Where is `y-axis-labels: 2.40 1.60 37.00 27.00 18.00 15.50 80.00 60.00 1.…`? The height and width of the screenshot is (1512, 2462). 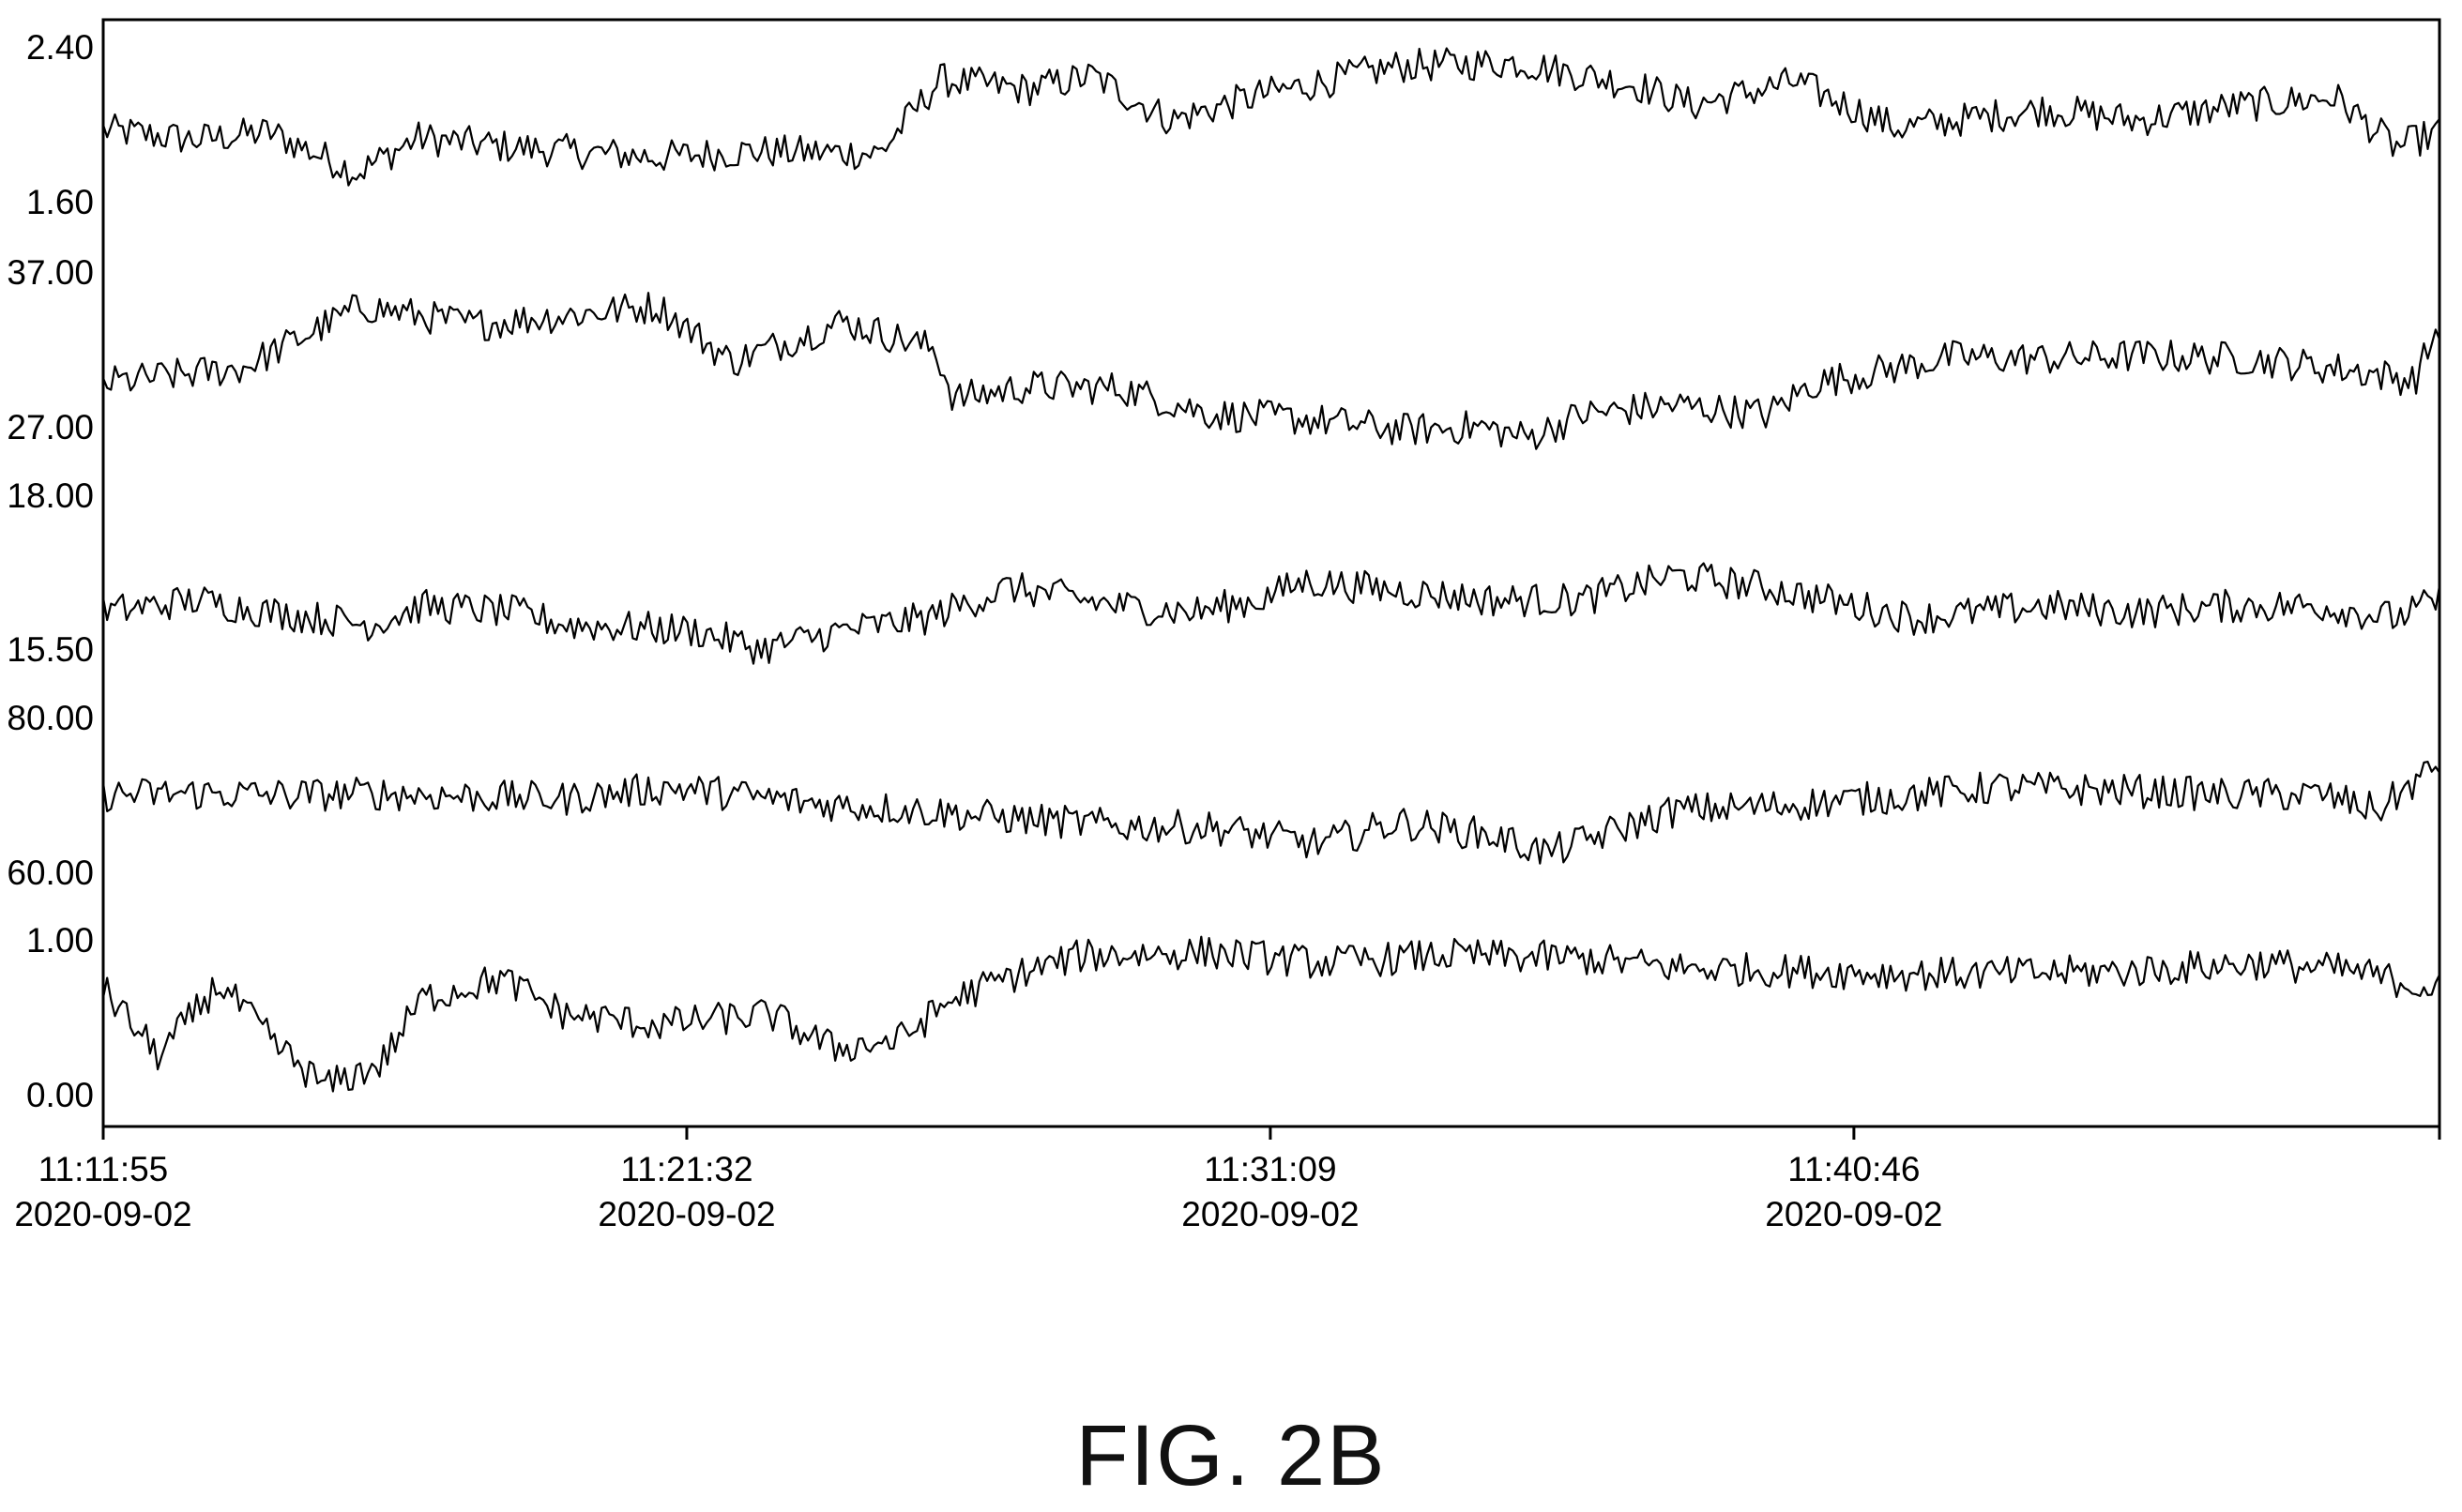
y-axis-labels: 2.40 1.60 37.00 27.00 18.00 15.50 80.00 60.00 1.… is located at coordinates (50, 571).